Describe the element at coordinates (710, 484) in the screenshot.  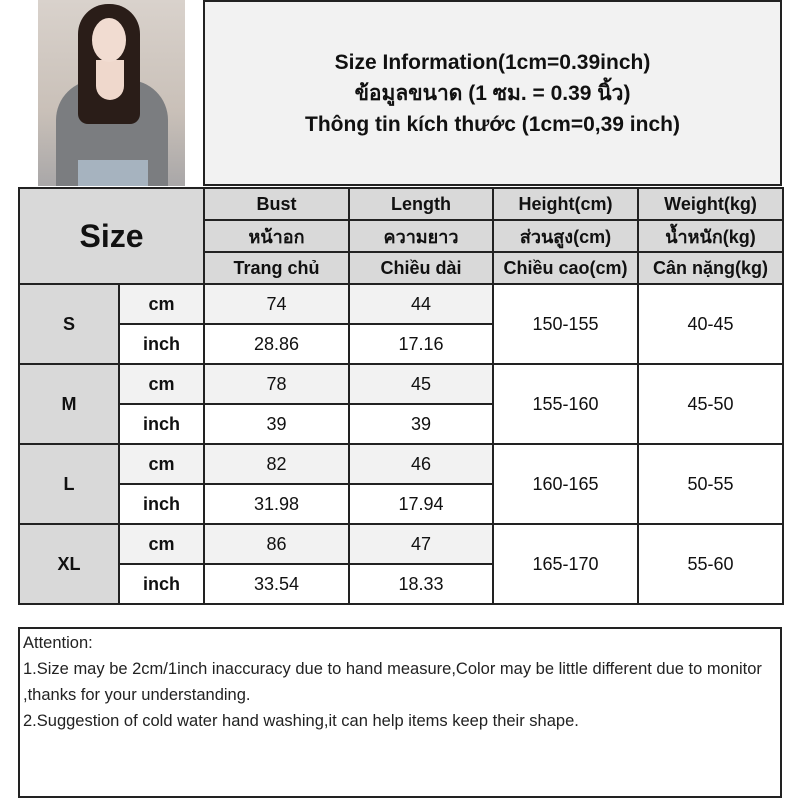
I see `weight-range: 50-55` at that location.